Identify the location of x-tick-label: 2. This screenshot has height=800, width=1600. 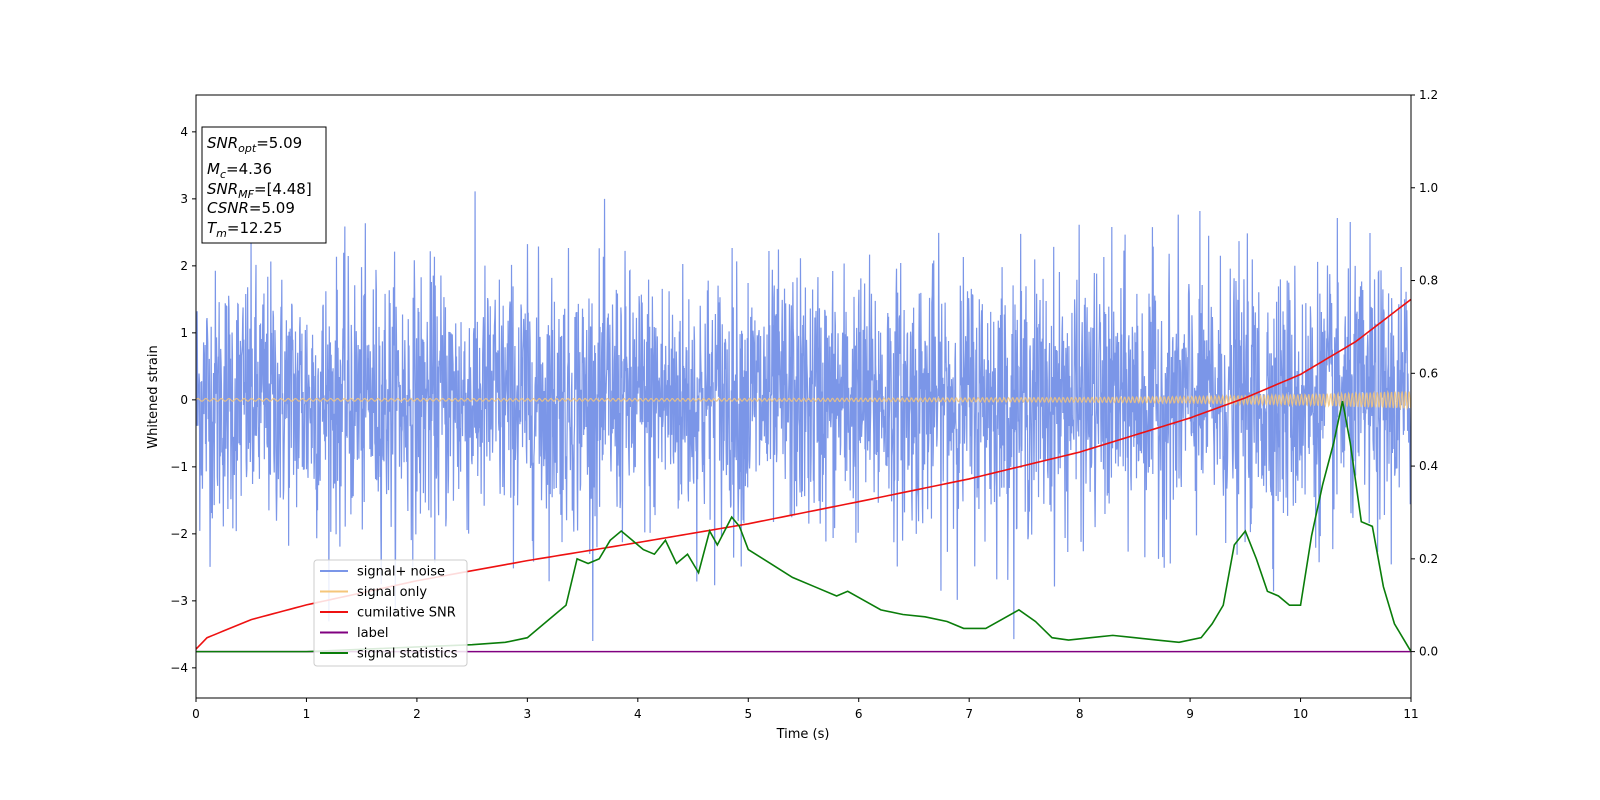
(417, 714).